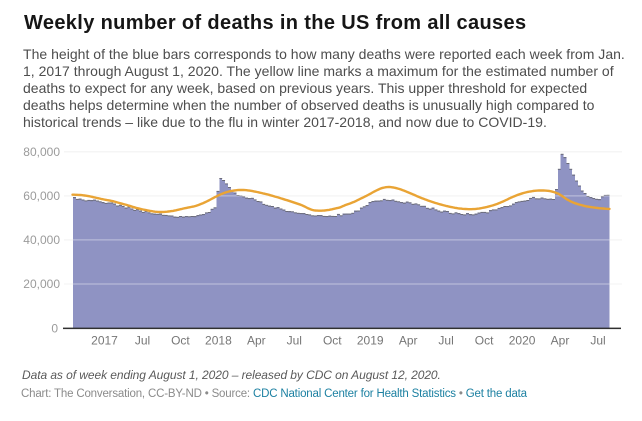 Image resolution: width=642 pixels, height=421 pixels. I want to click on svg-text: 40,000, so click(41, 240).